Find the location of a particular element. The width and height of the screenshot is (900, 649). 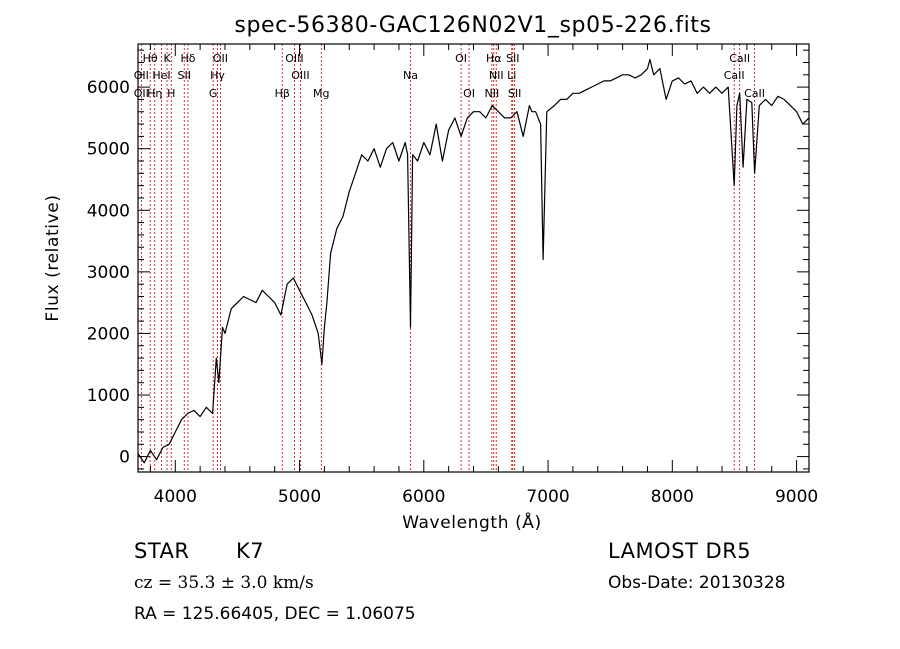

y-tick-label: 1000 is located at coordinates (108, 396).